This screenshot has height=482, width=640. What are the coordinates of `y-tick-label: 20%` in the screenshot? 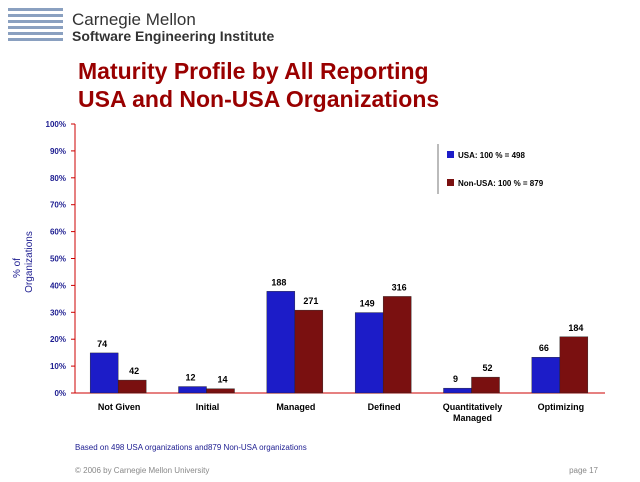 It's located at (58, 339).